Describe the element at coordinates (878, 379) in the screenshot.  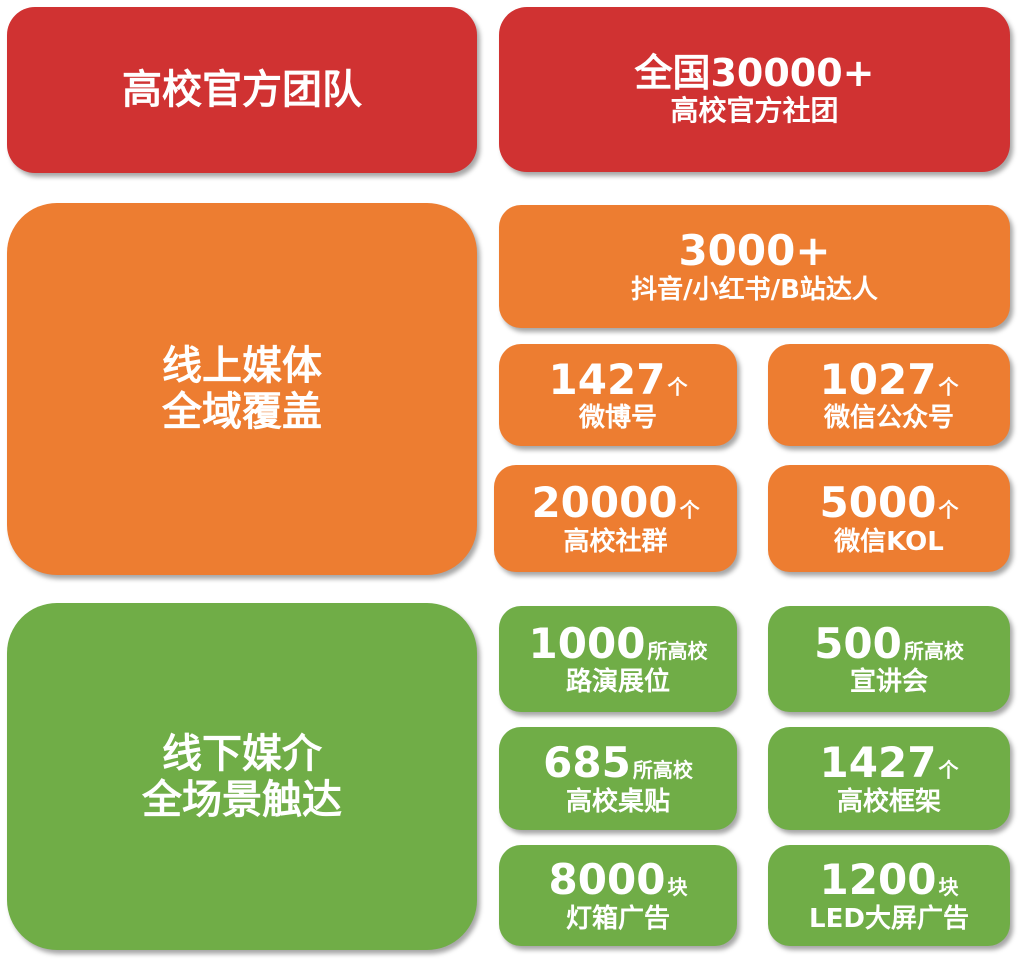
I see `stat-value: 1027` at that location.